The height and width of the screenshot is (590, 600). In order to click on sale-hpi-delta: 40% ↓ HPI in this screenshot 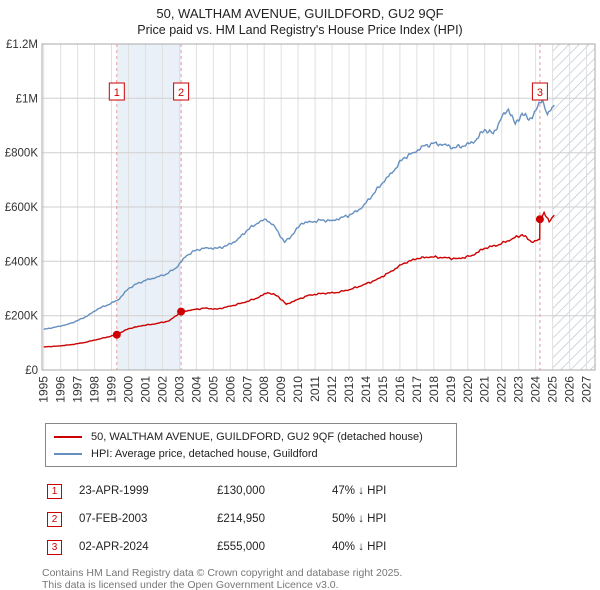, I will do `click(359, 547)`.